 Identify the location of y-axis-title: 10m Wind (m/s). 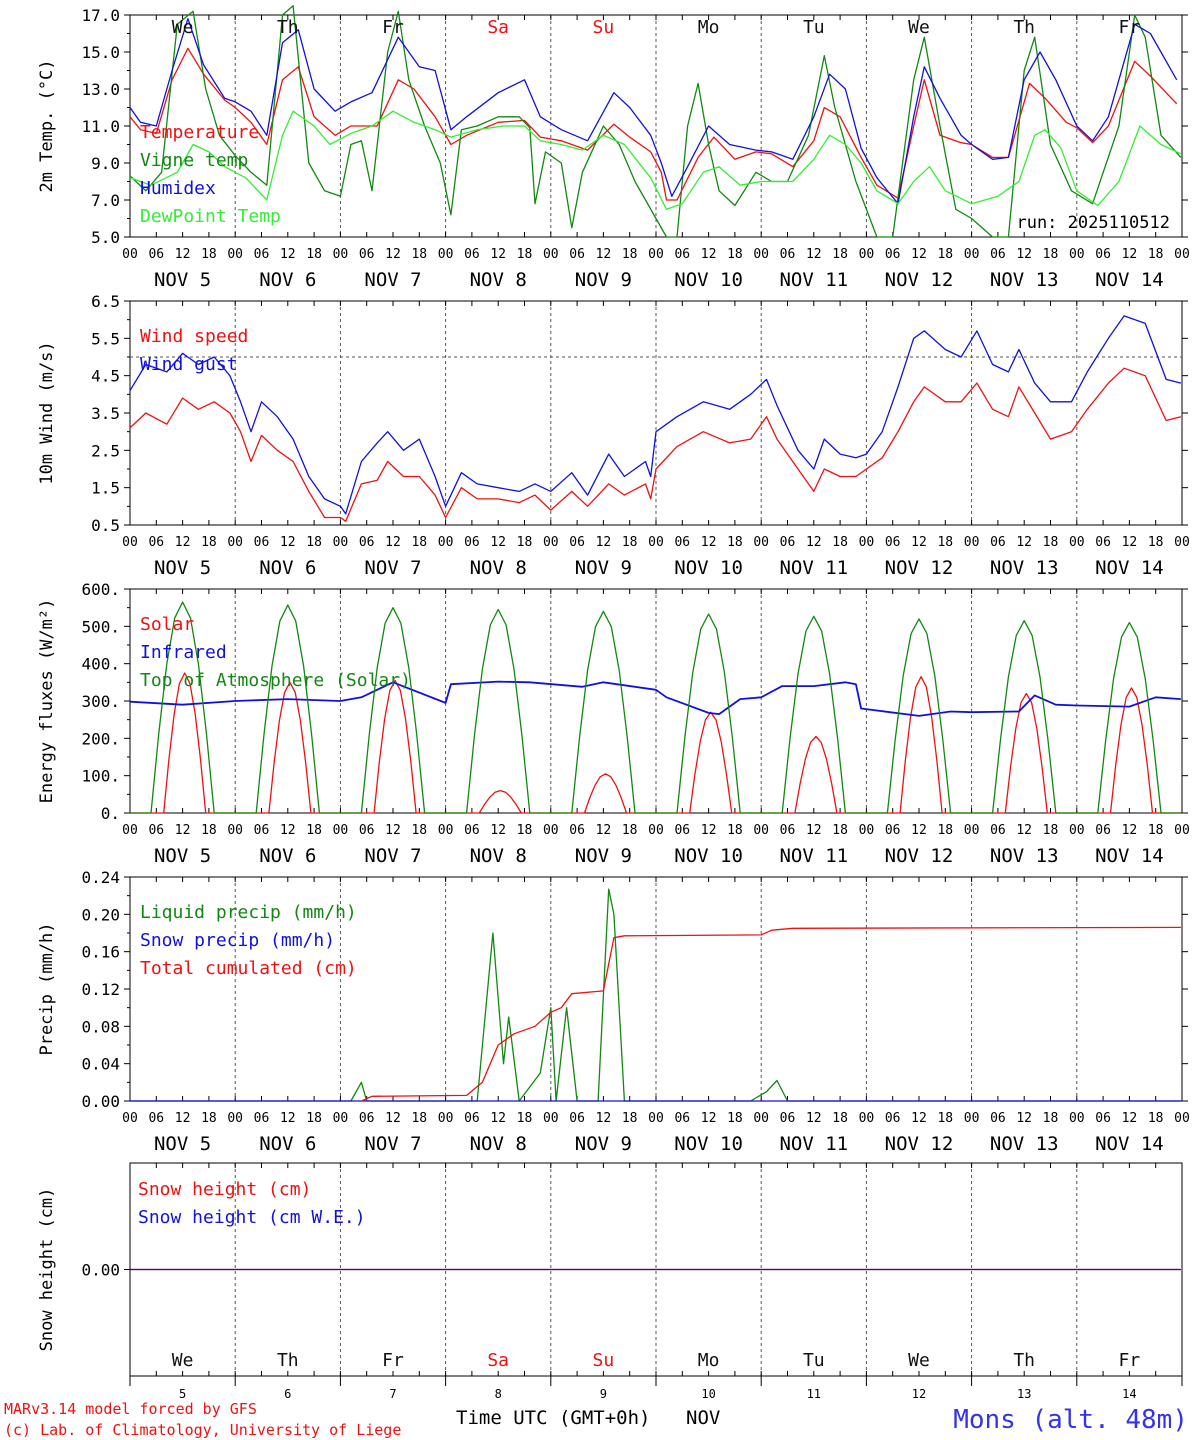
(47, 412).